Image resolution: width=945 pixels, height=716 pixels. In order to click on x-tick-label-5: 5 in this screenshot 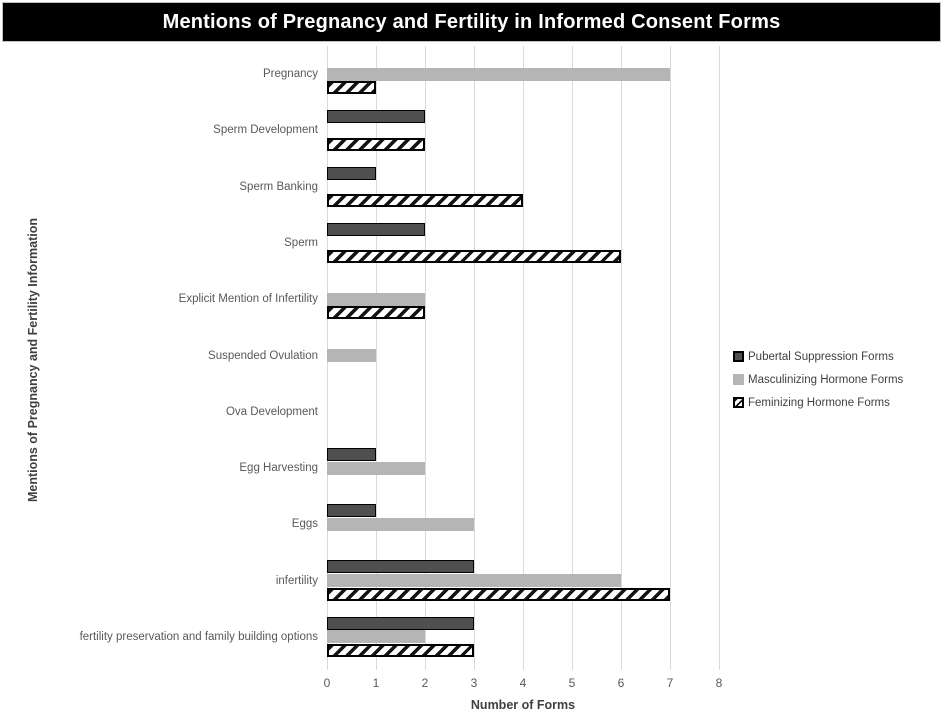, I will do `click(572, 683)`.